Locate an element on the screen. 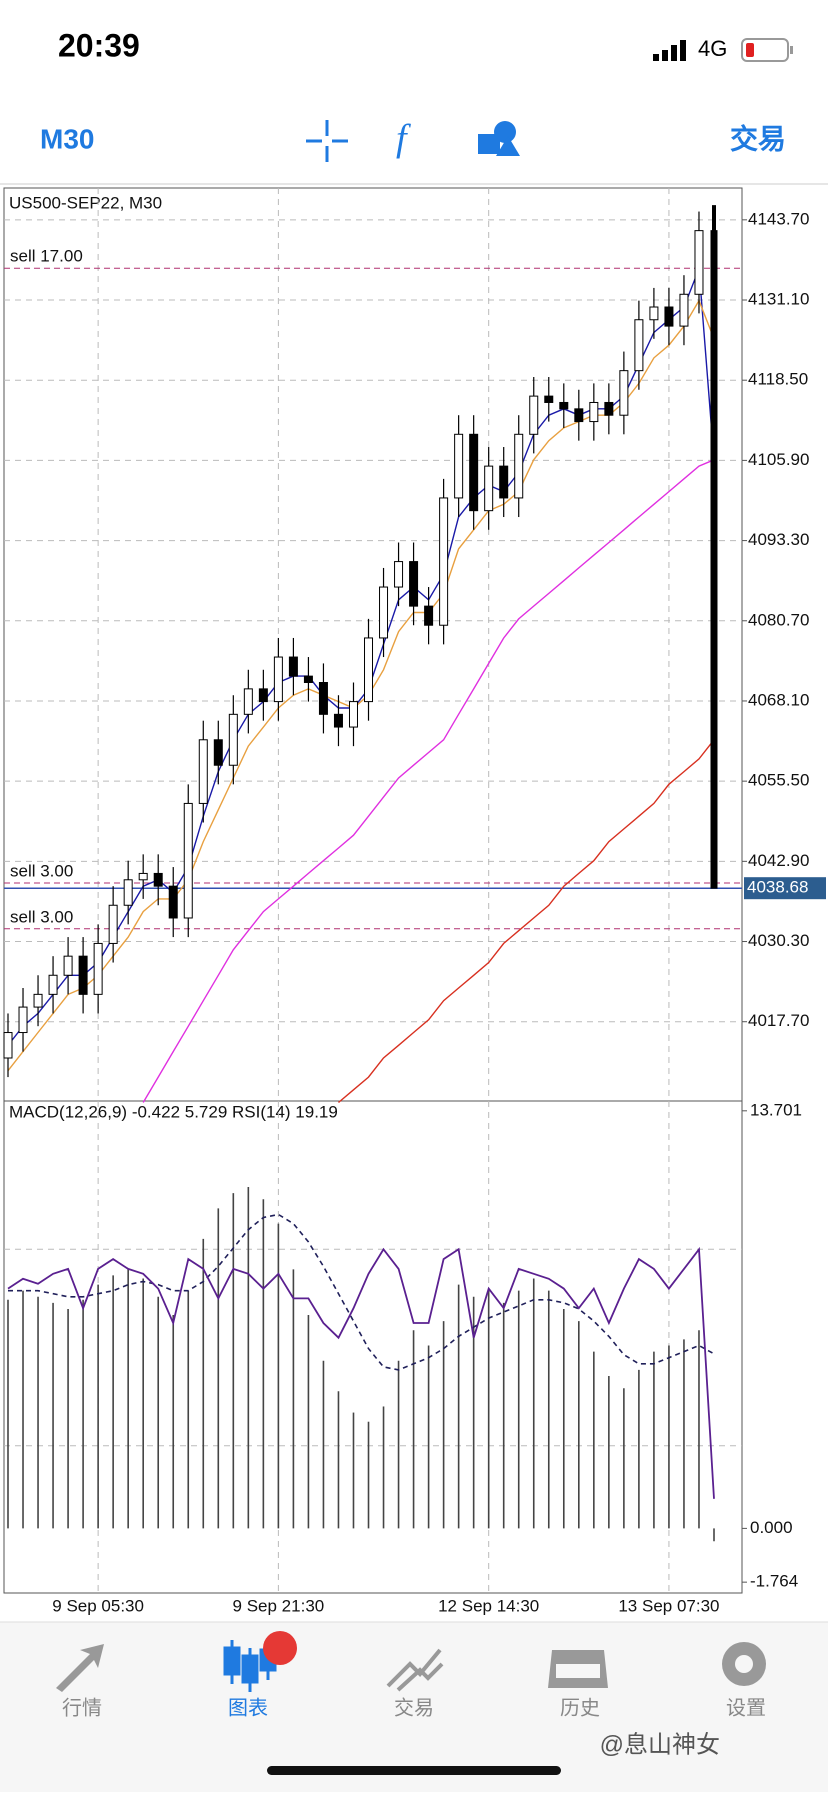 The image size is (828, 1797). y-tick-label: 0.000 is located at coordinates (771, 1527).